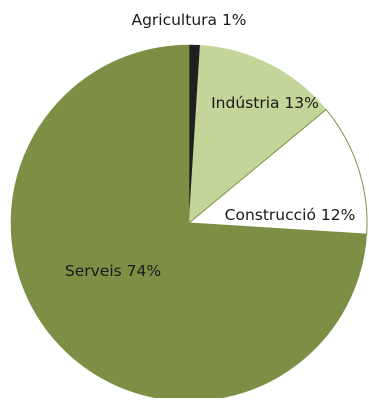 This screenshot has width=369, height=402. What do you see at coordinates (290, 215) in the screenshot?
I see `data-label-construccio: Construcció 12%` at bounding box center [290, 215].